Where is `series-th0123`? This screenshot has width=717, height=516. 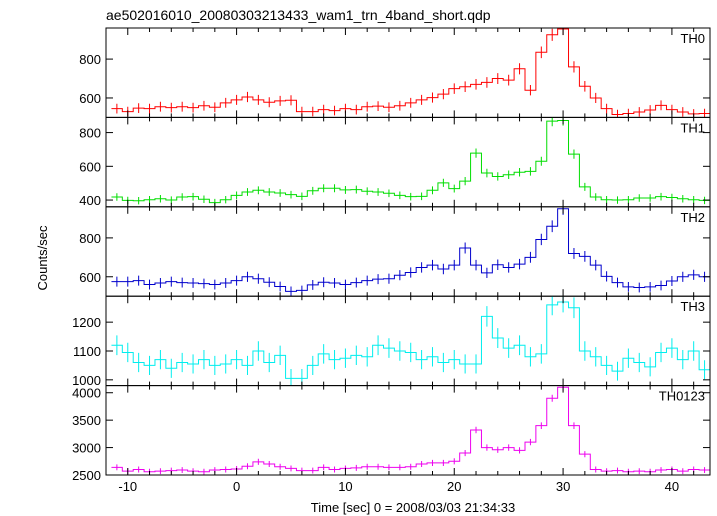
series-th0123 is located at coordinates (410, 430).